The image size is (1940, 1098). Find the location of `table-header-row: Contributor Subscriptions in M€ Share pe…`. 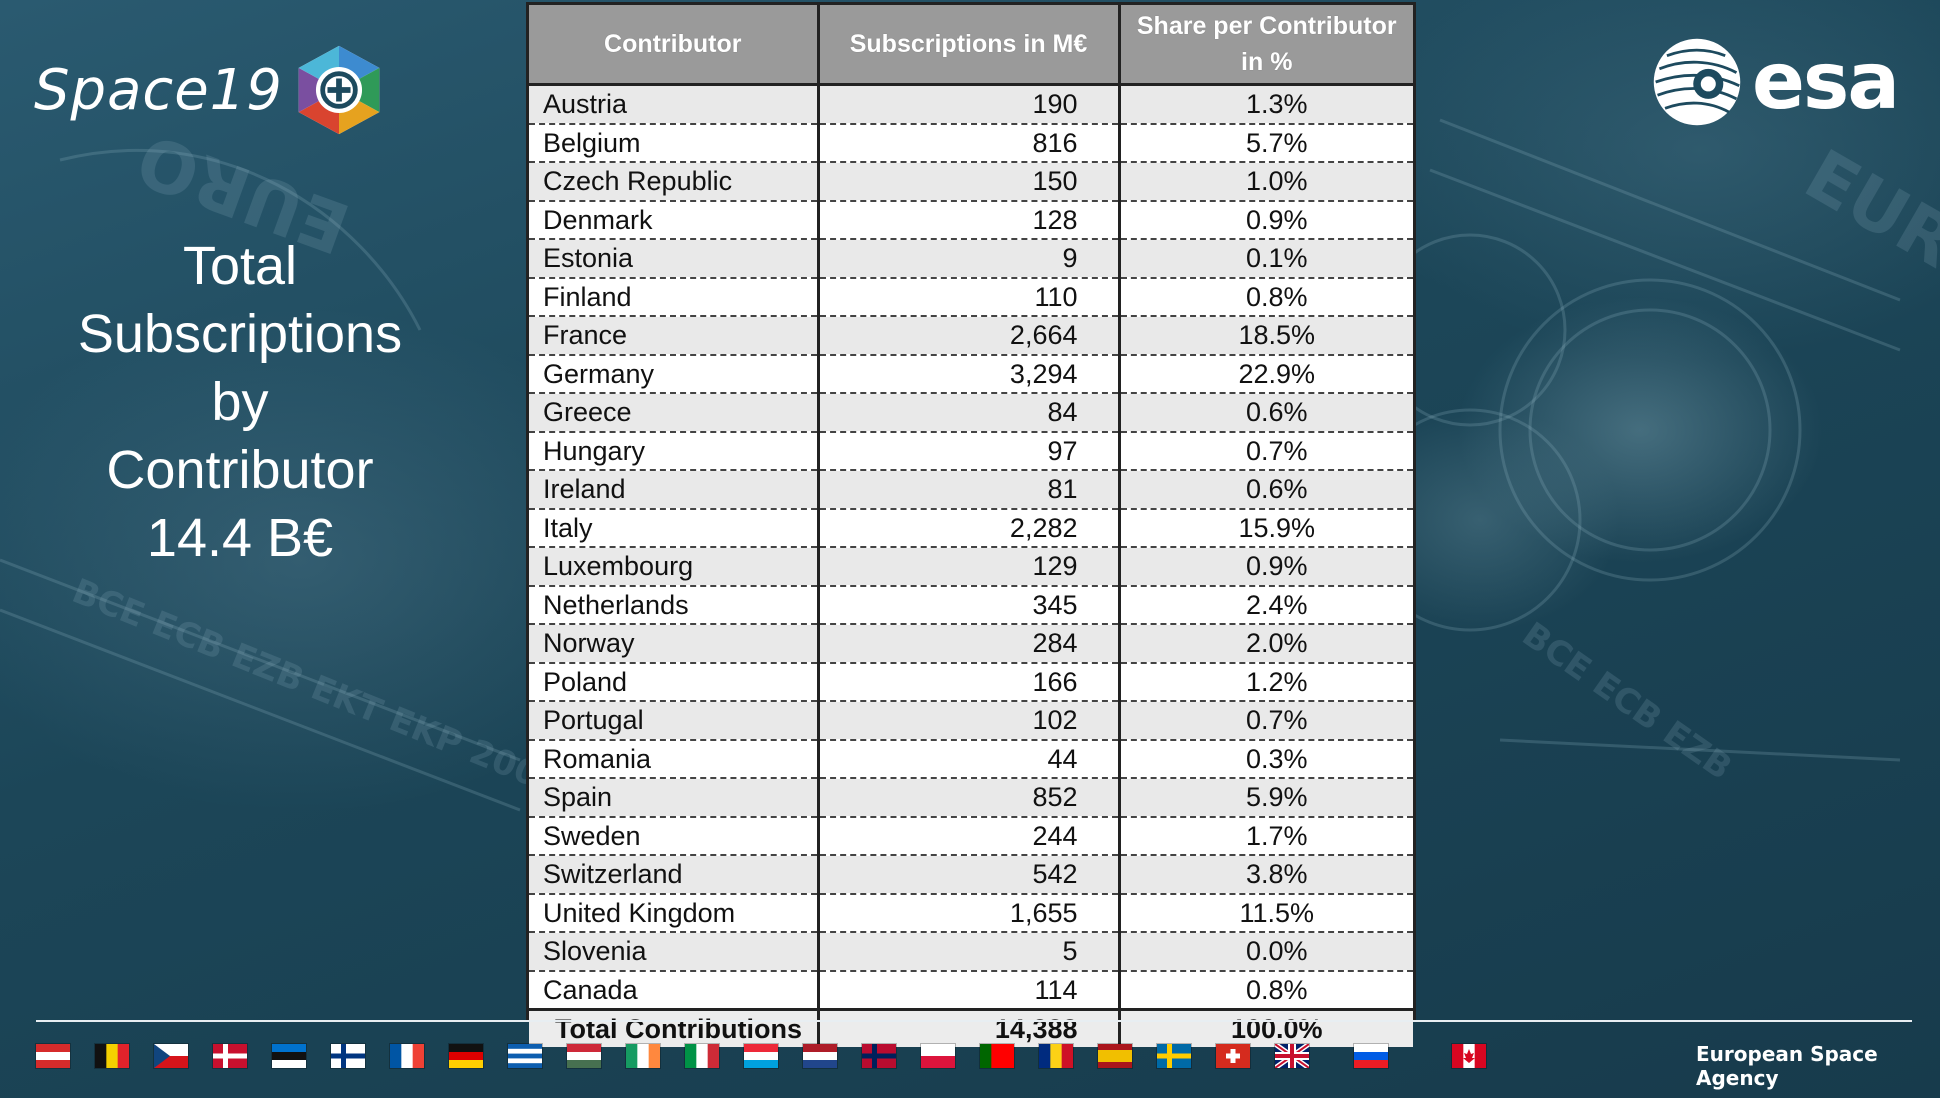

table-header-row: Contributor Subscriptions in M€ Share pe… is located at coordinates (971, 45).